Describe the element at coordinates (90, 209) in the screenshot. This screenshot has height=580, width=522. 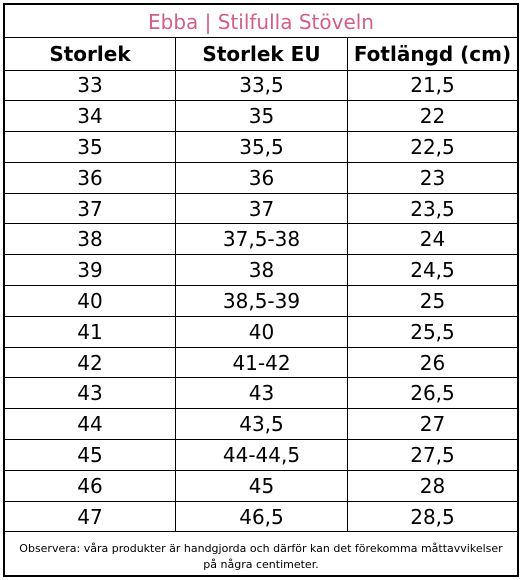
I see `cell-storlek: 37` at that location.